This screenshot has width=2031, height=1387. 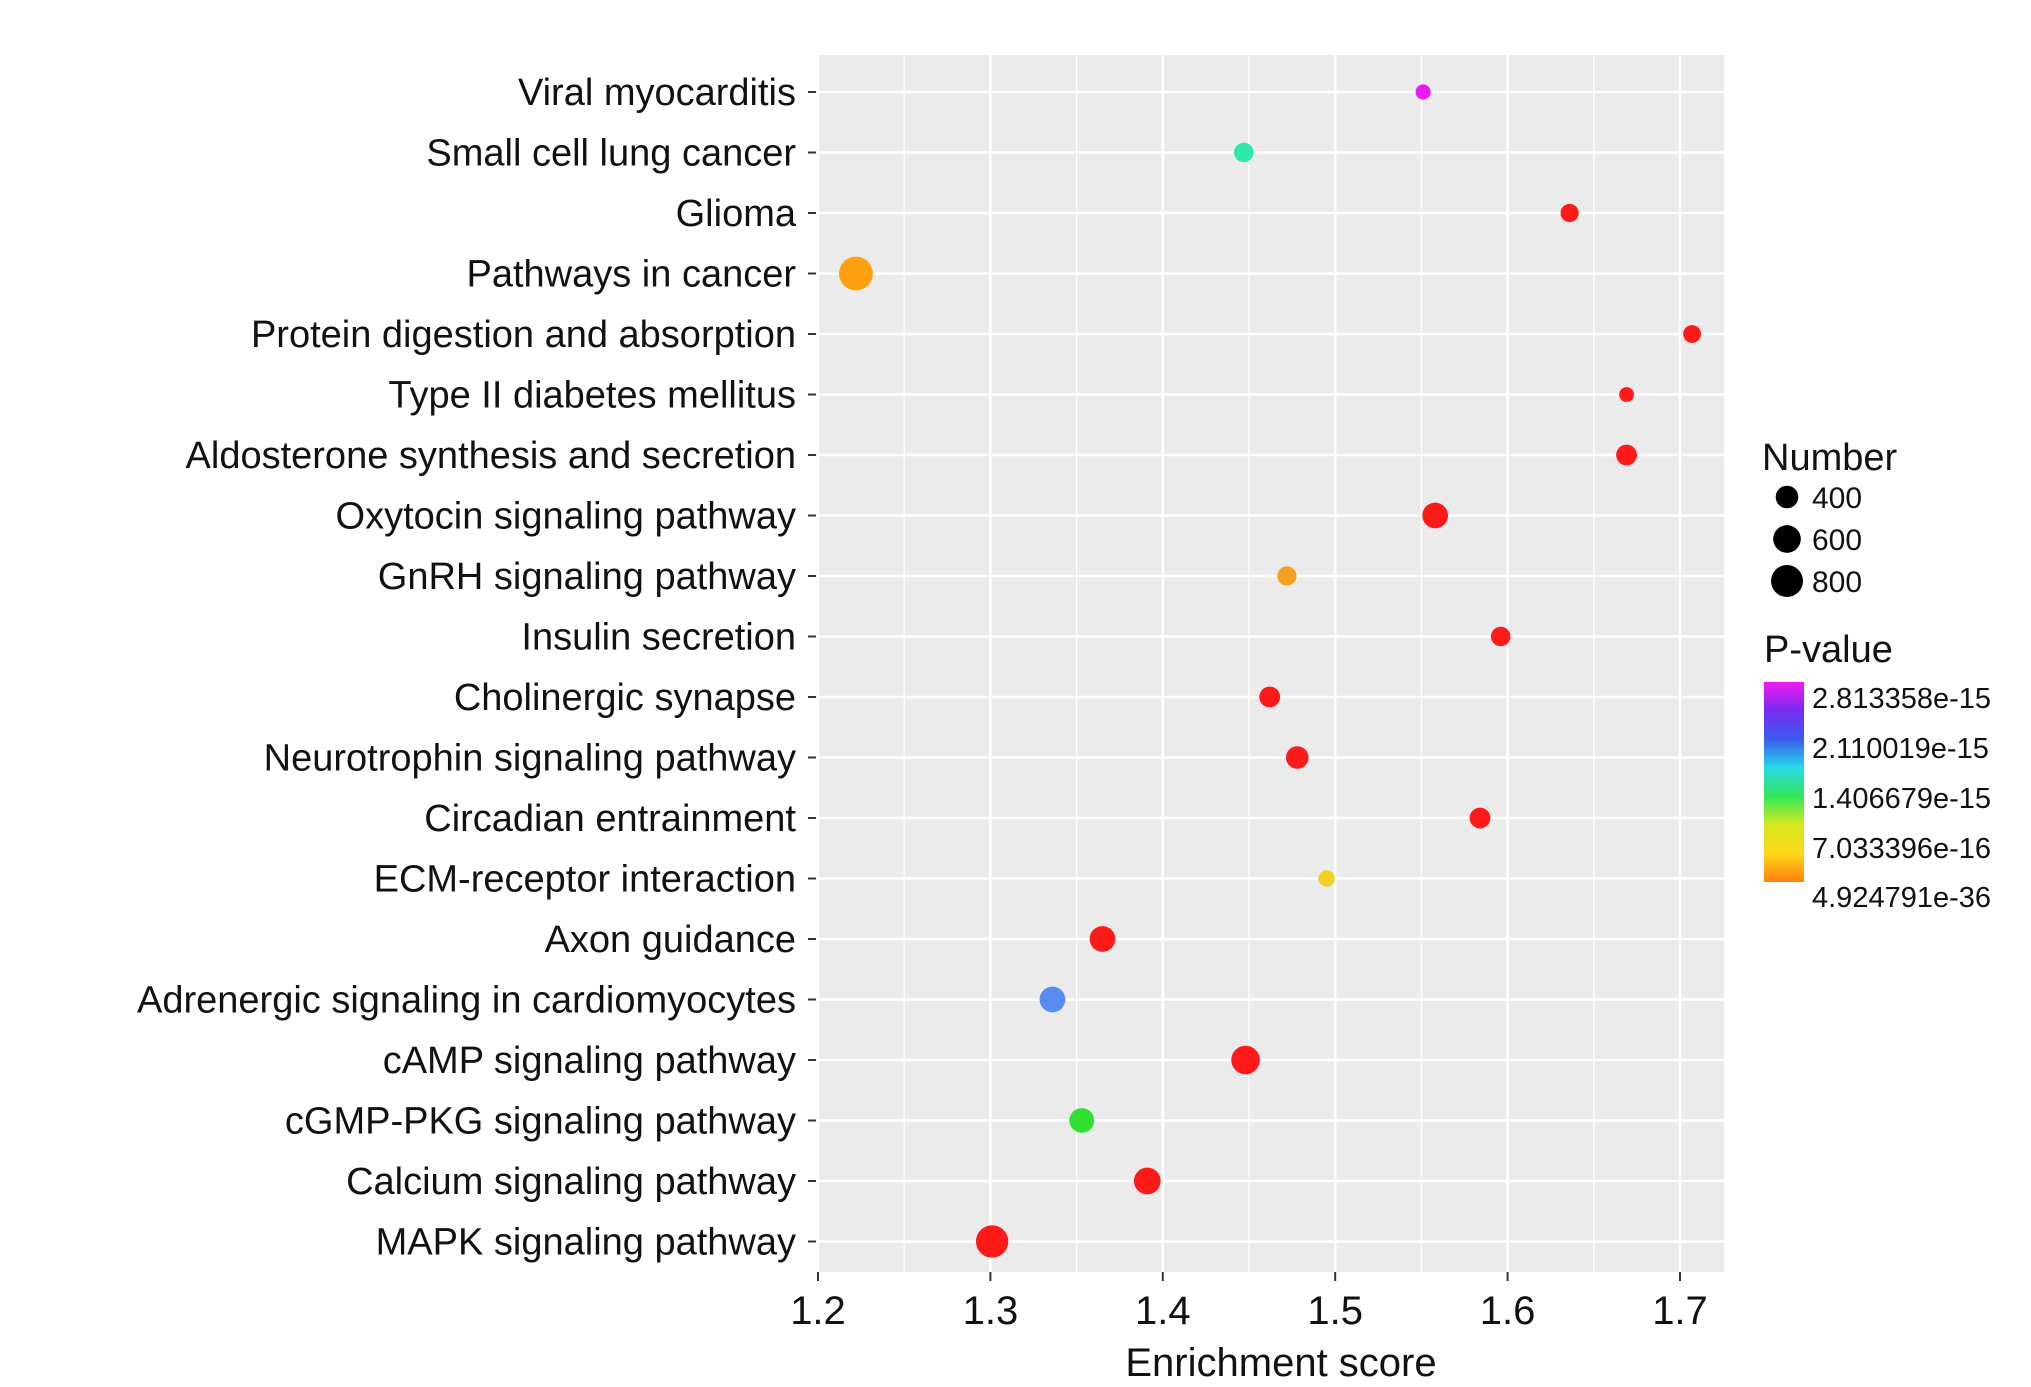 What do you see at coordinates (658, 638) in the screenshot?
I see `y-tick-label: Insulin secretion` at bounding box center [658, 638].